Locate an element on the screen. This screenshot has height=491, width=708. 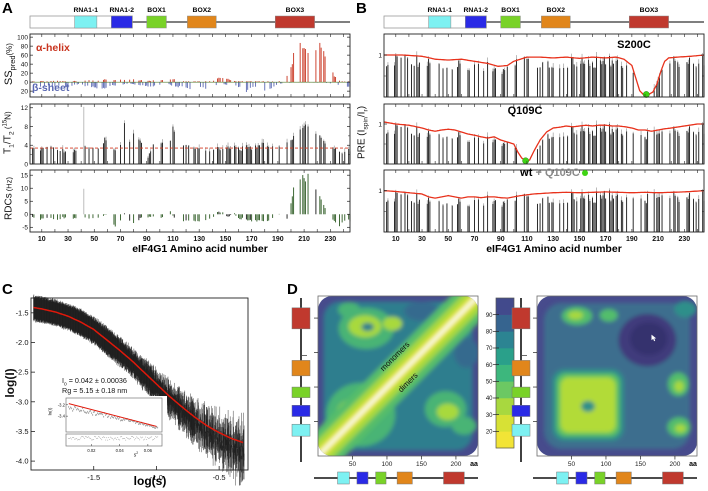
svg-text: 0.06 is located at coordinates (148, 450).